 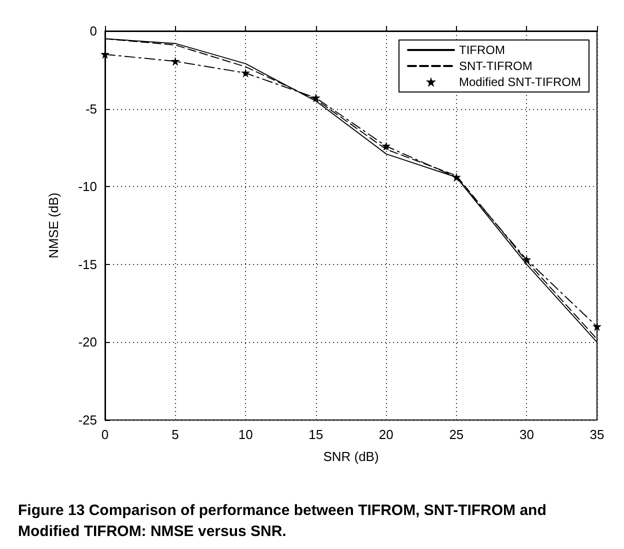 What do you see at coordinates (481, 50) in the screenshot?
I see `legend-label: TIFROM` at bounding box center [481, 50].